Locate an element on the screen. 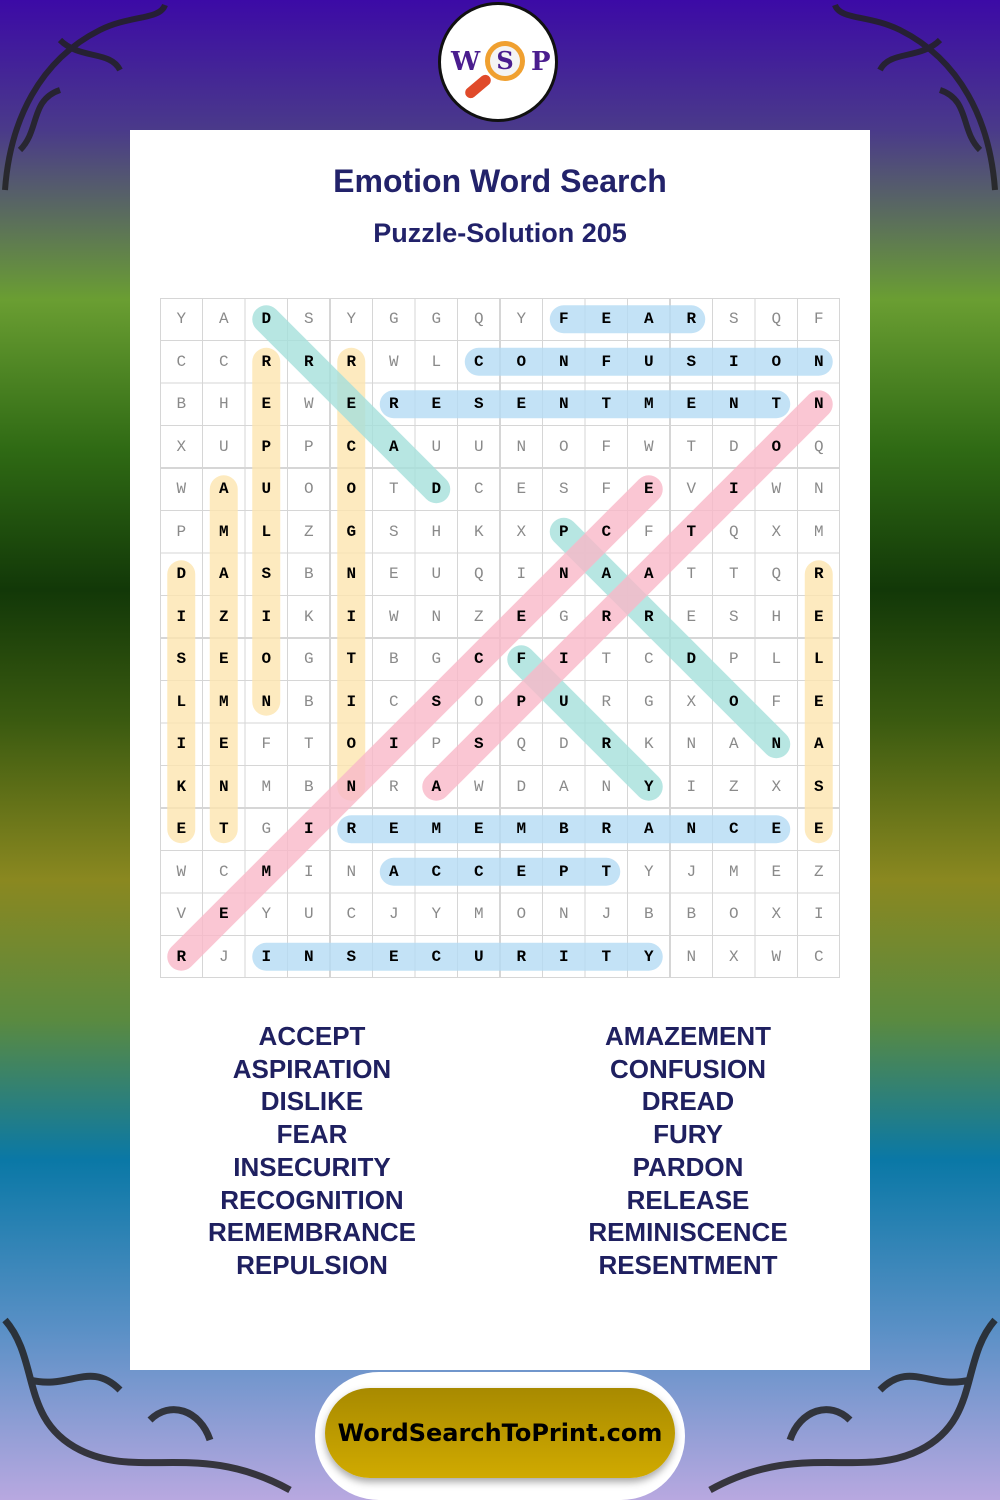 The image size is (1000, 1500). grid-cell: J is located at coordinates (691, 871).